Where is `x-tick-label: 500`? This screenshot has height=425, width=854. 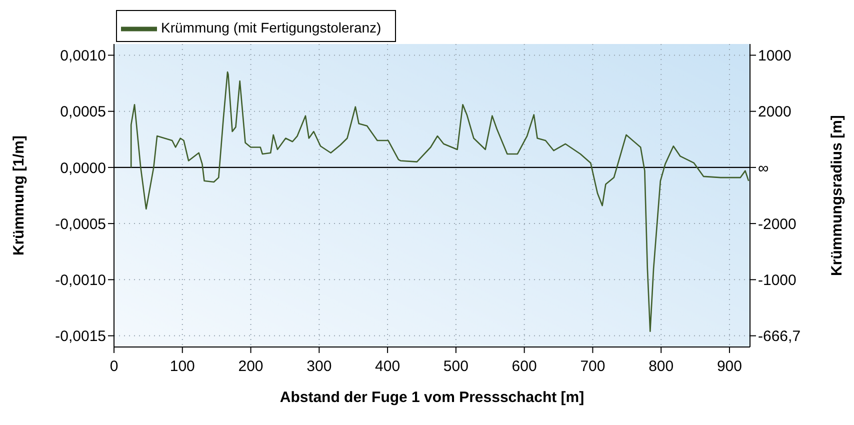
x-tick-label: 500 is located at coordinates (455, 366).